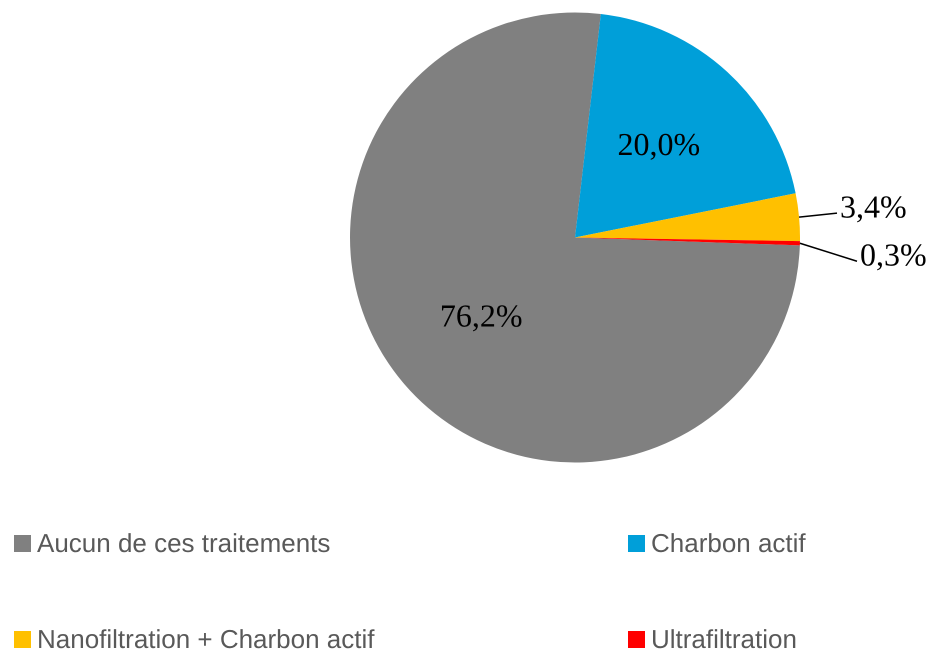 The width and height of the screenshot is (945, 659). What do you see at coordinates (873, 206) in the screenshot?
I see `data-label: 3,4%` at bounding box center [873, 206].